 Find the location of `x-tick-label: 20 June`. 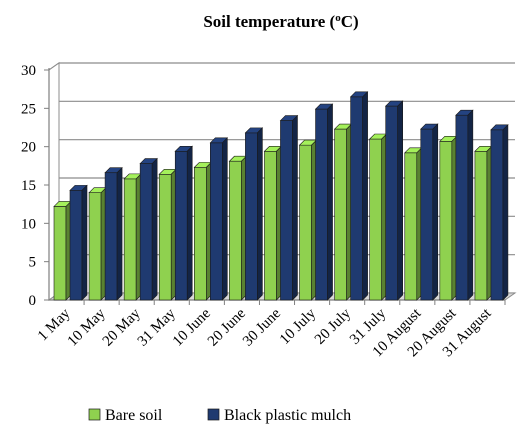

x-tick-label: 20 June is located at coordinates (227, 327).